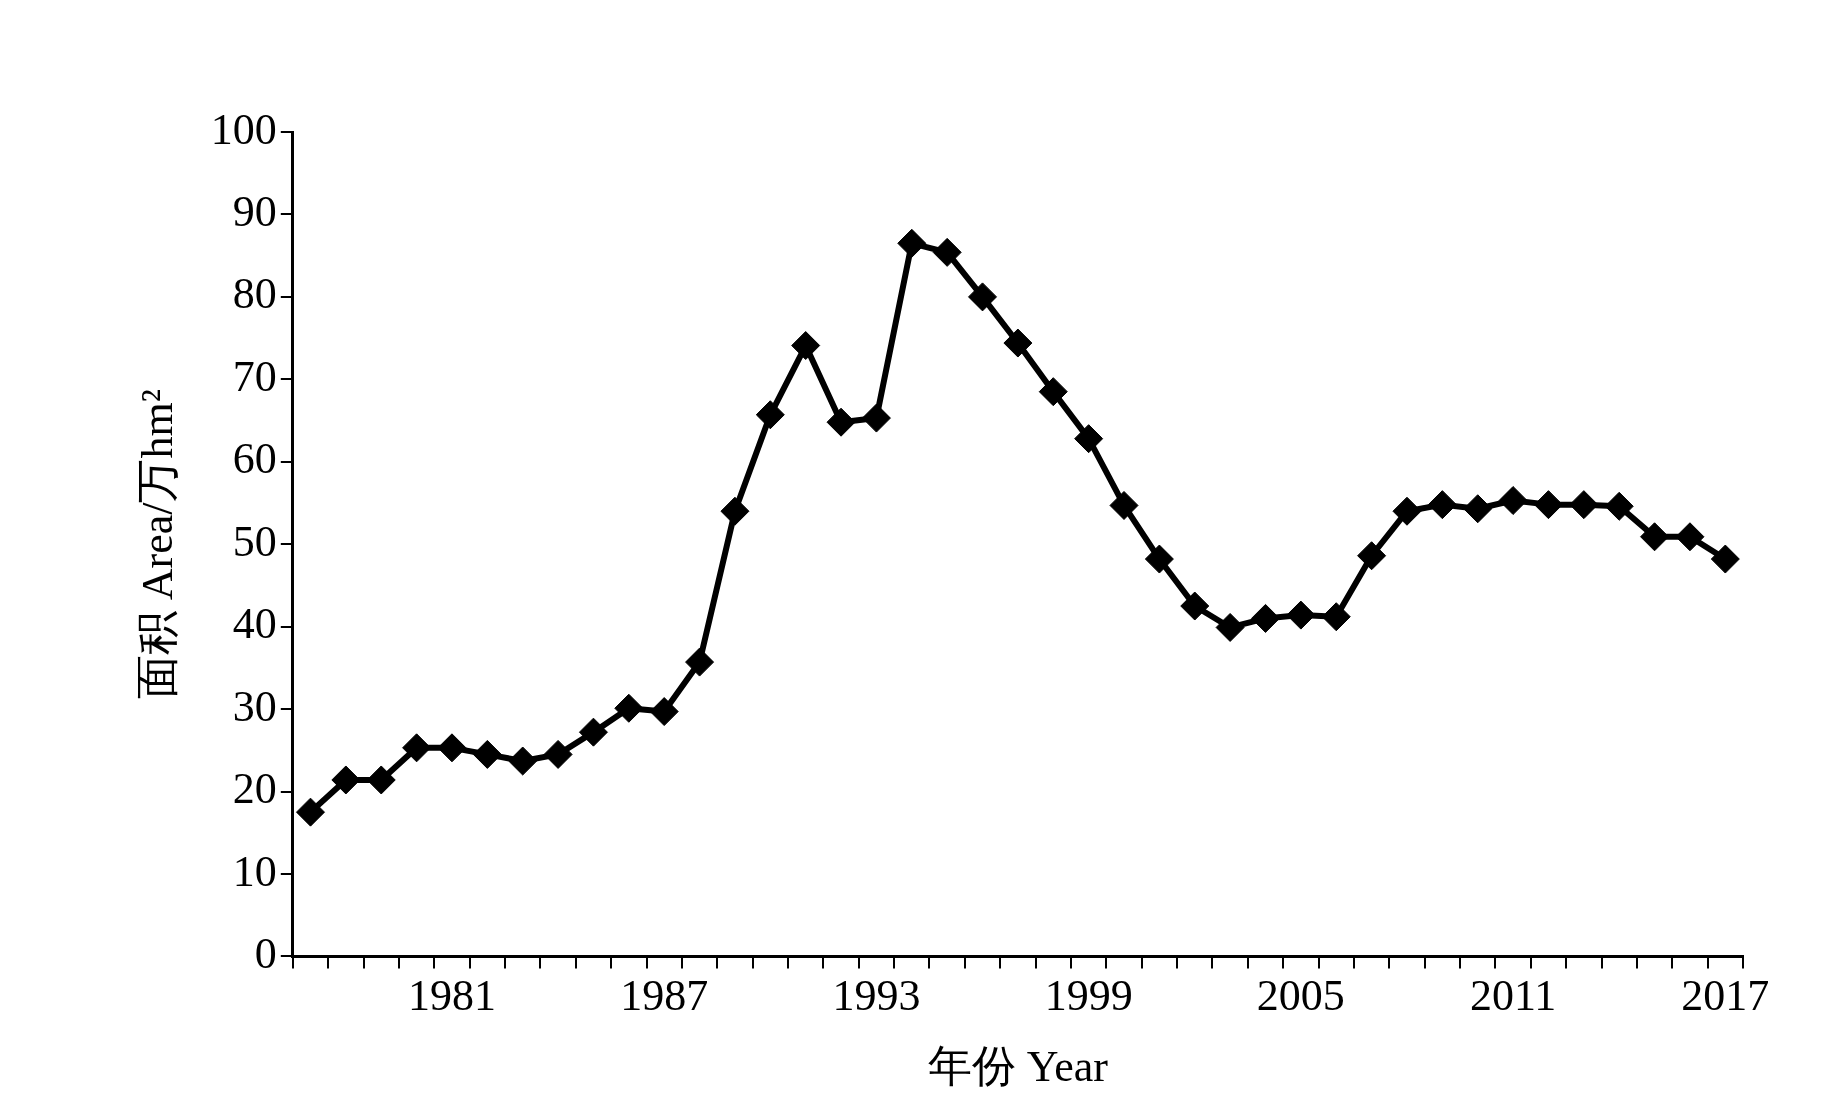 This screenshot has height=1110, width=1843. I want to click on y-tick-label: 40, so click(254, 624).